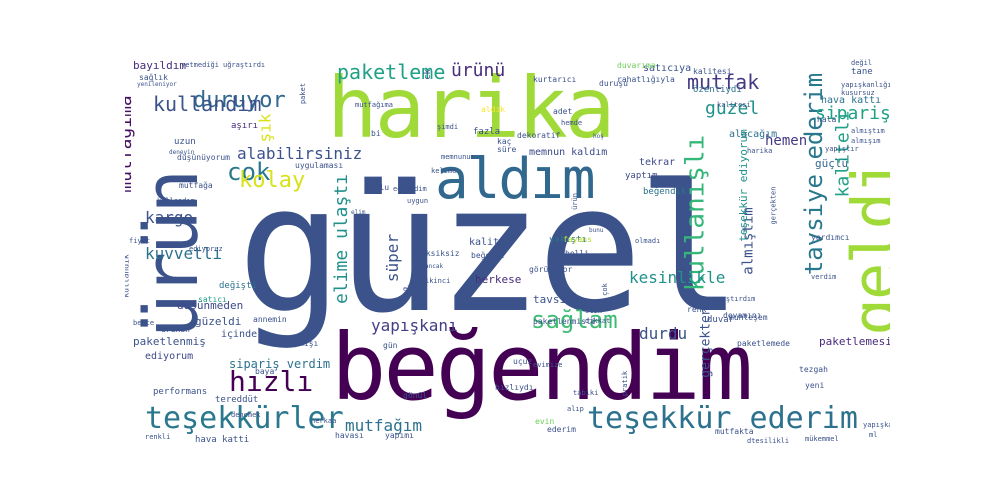 Image resolution: width=1000 pixels, height=500 pixels. Describe the element at coordinates (200, 65) in the screenshot. I see `word-yetmedigi: yetmediği` at that location.